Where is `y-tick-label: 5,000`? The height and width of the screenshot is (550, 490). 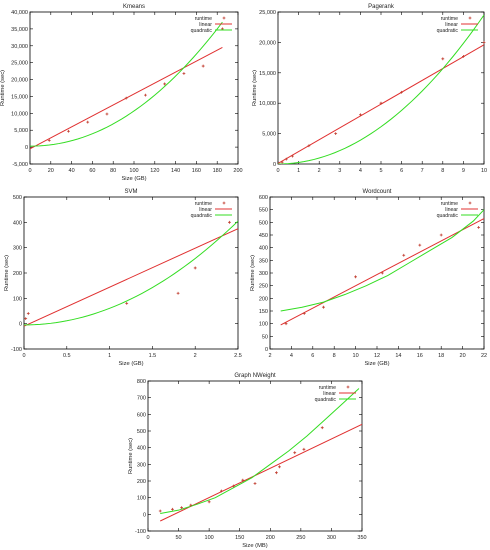
y-tick-label: 5,000 is located at coordinates (21, 131).